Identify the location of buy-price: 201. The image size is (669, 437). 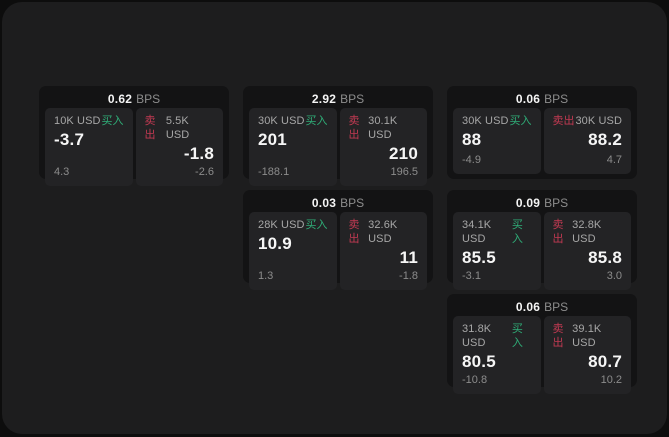
(272, 139).